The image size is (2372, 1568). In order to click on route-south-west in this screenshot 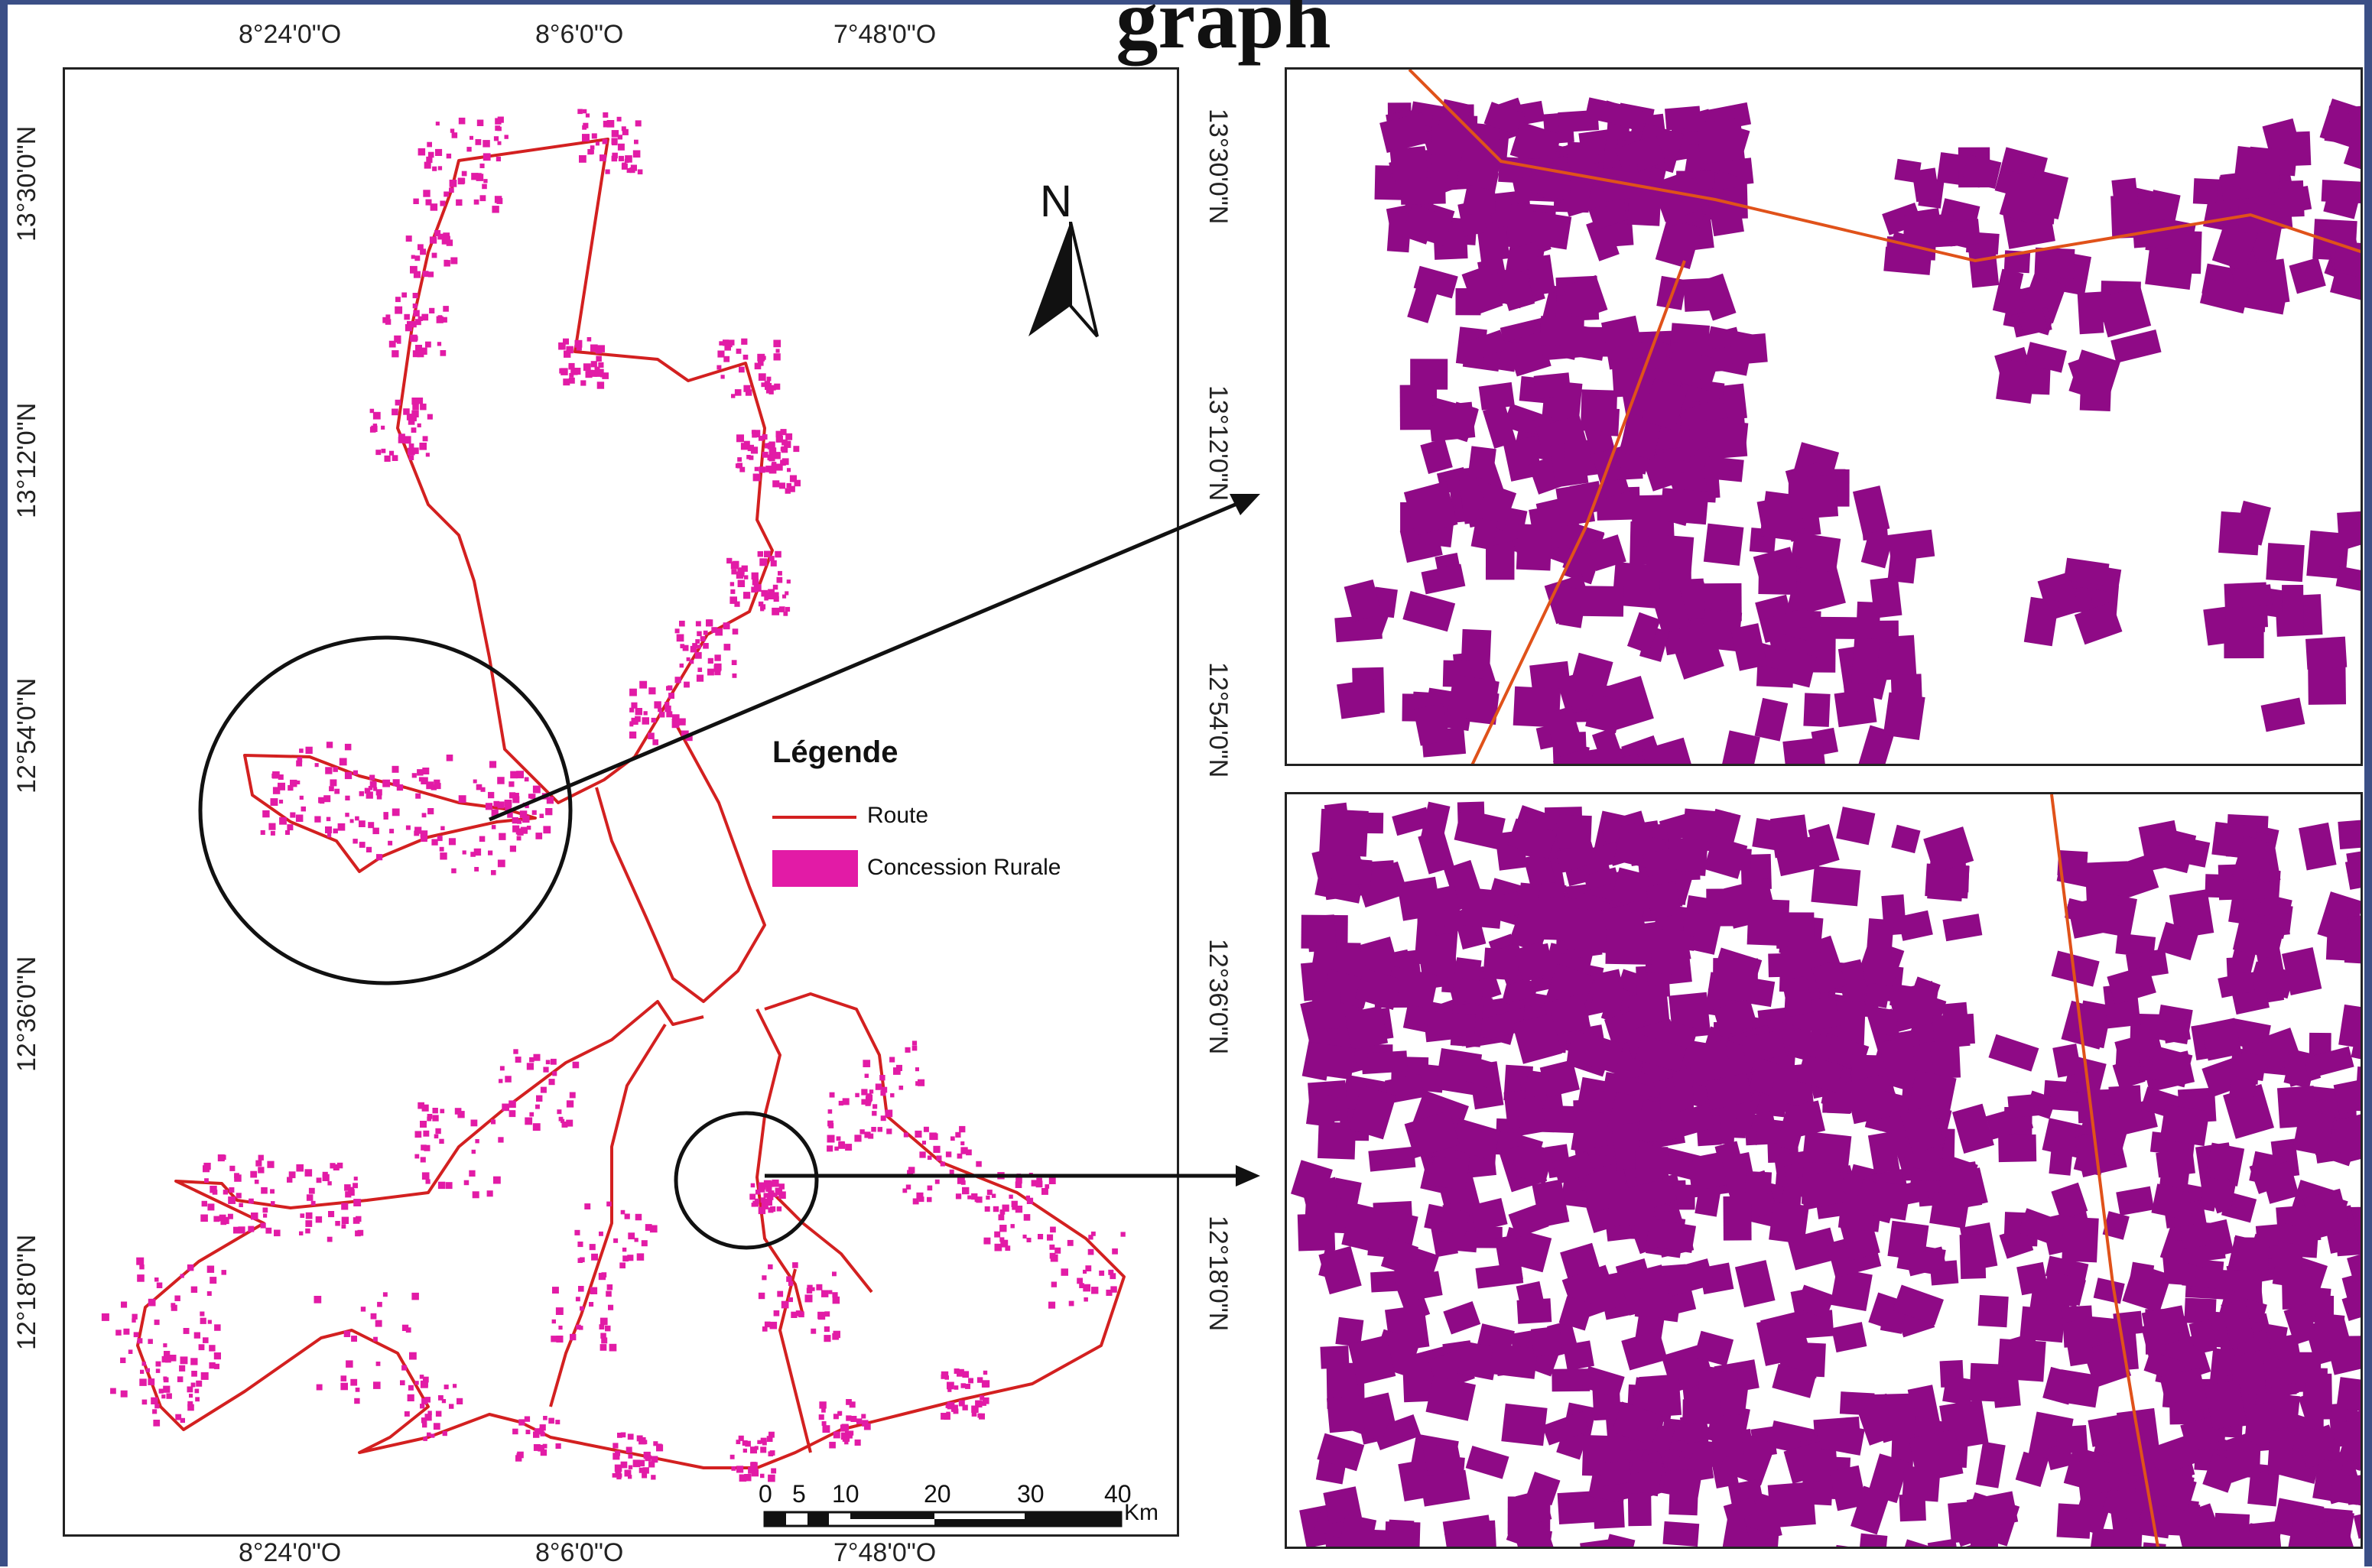, I will do `click(446, 1234)`.